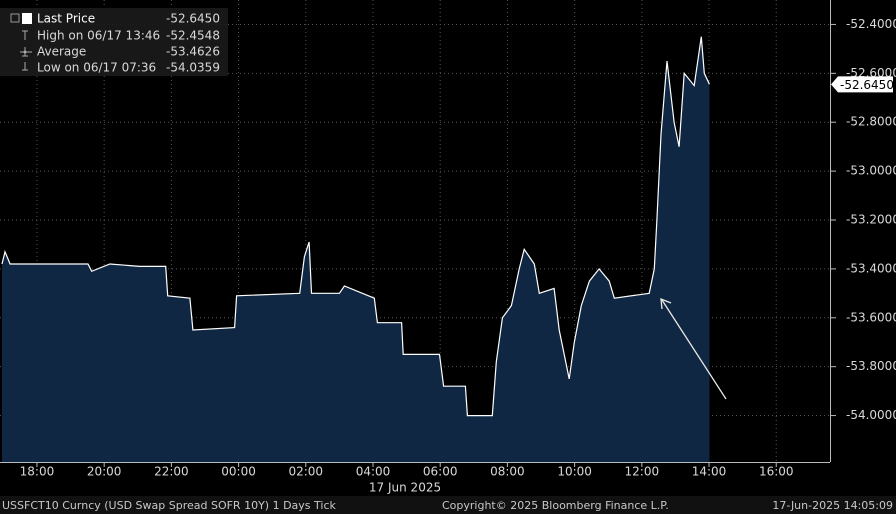 This screenshot has width=896, height=514. What do you see at coordinates (238, 472) in the screenshot?
I see `x-tick-label: 00:00` at bounding box center [238, 472].